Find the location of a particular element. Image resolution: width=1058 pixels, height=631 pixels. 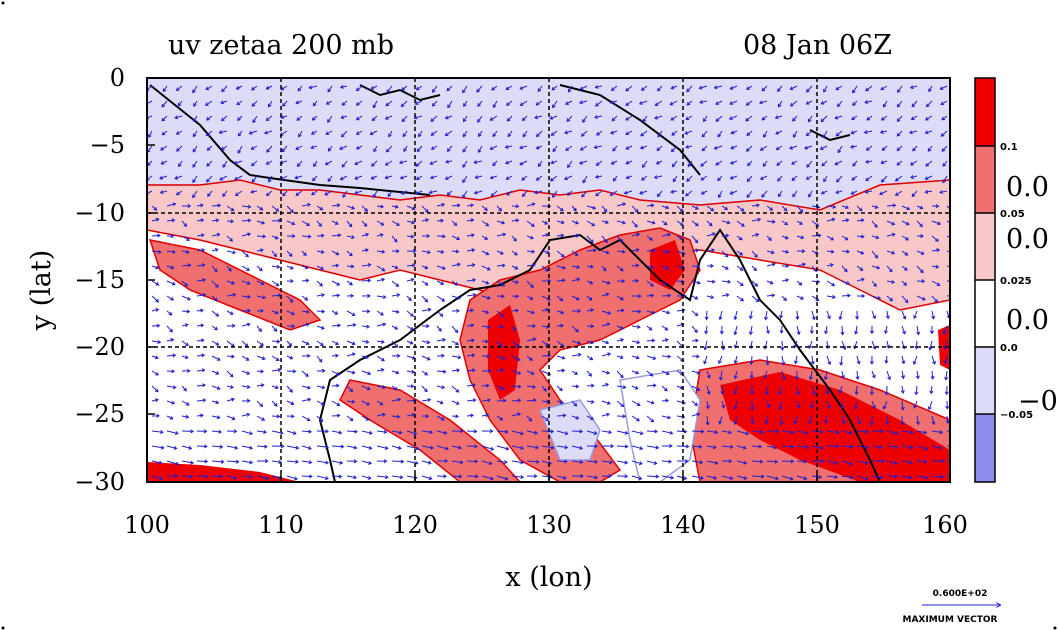

colorbar-tick-label: 0.0 is located at coordinates (1009, 348).